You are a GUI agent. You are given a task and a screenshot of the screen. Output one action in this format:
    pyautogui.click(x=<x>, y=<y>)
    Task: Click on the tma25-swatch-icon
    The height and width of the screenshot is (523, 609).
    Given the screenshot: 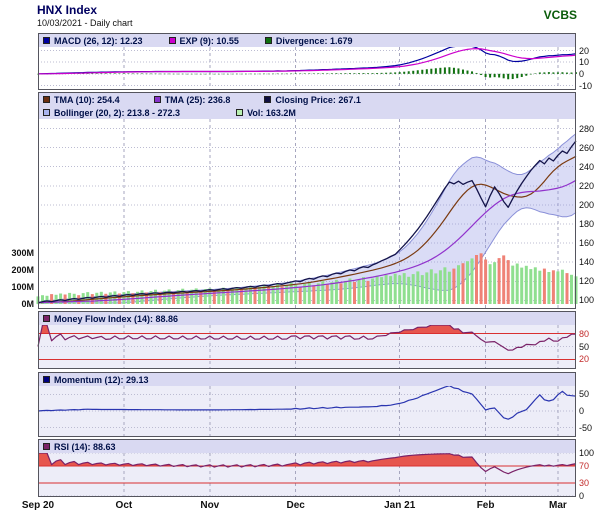 What is the action you would take?
    pyautogui.click(x=157, y=99)
    